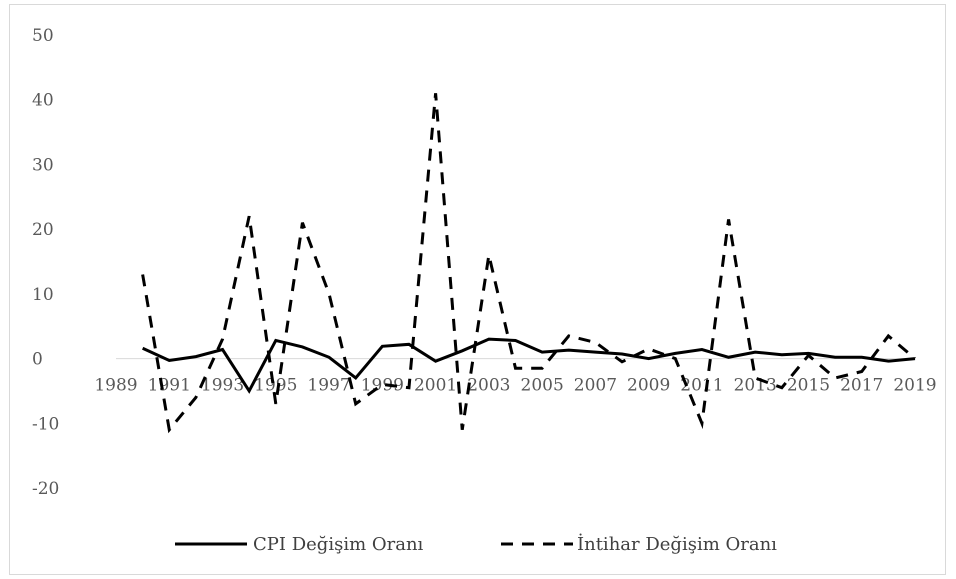 This screenshot has height=579, width=956. What do you see at coordinates (595, 386) in the screenshot?
I see `x-tick-label: 2007` at bounding box center [595, 386].